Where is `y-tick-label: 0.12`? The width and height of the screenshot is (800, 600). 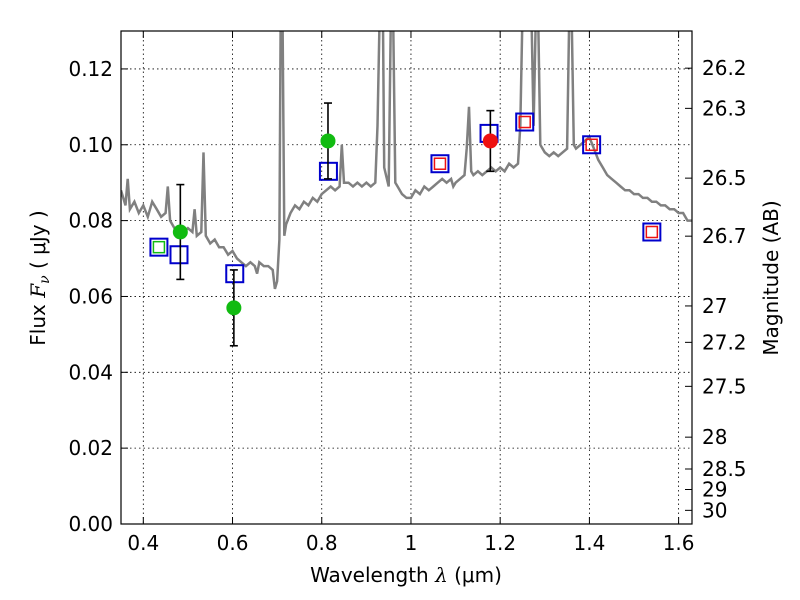
y-tick-label: 0.12 is located at coordinates (90, 69).